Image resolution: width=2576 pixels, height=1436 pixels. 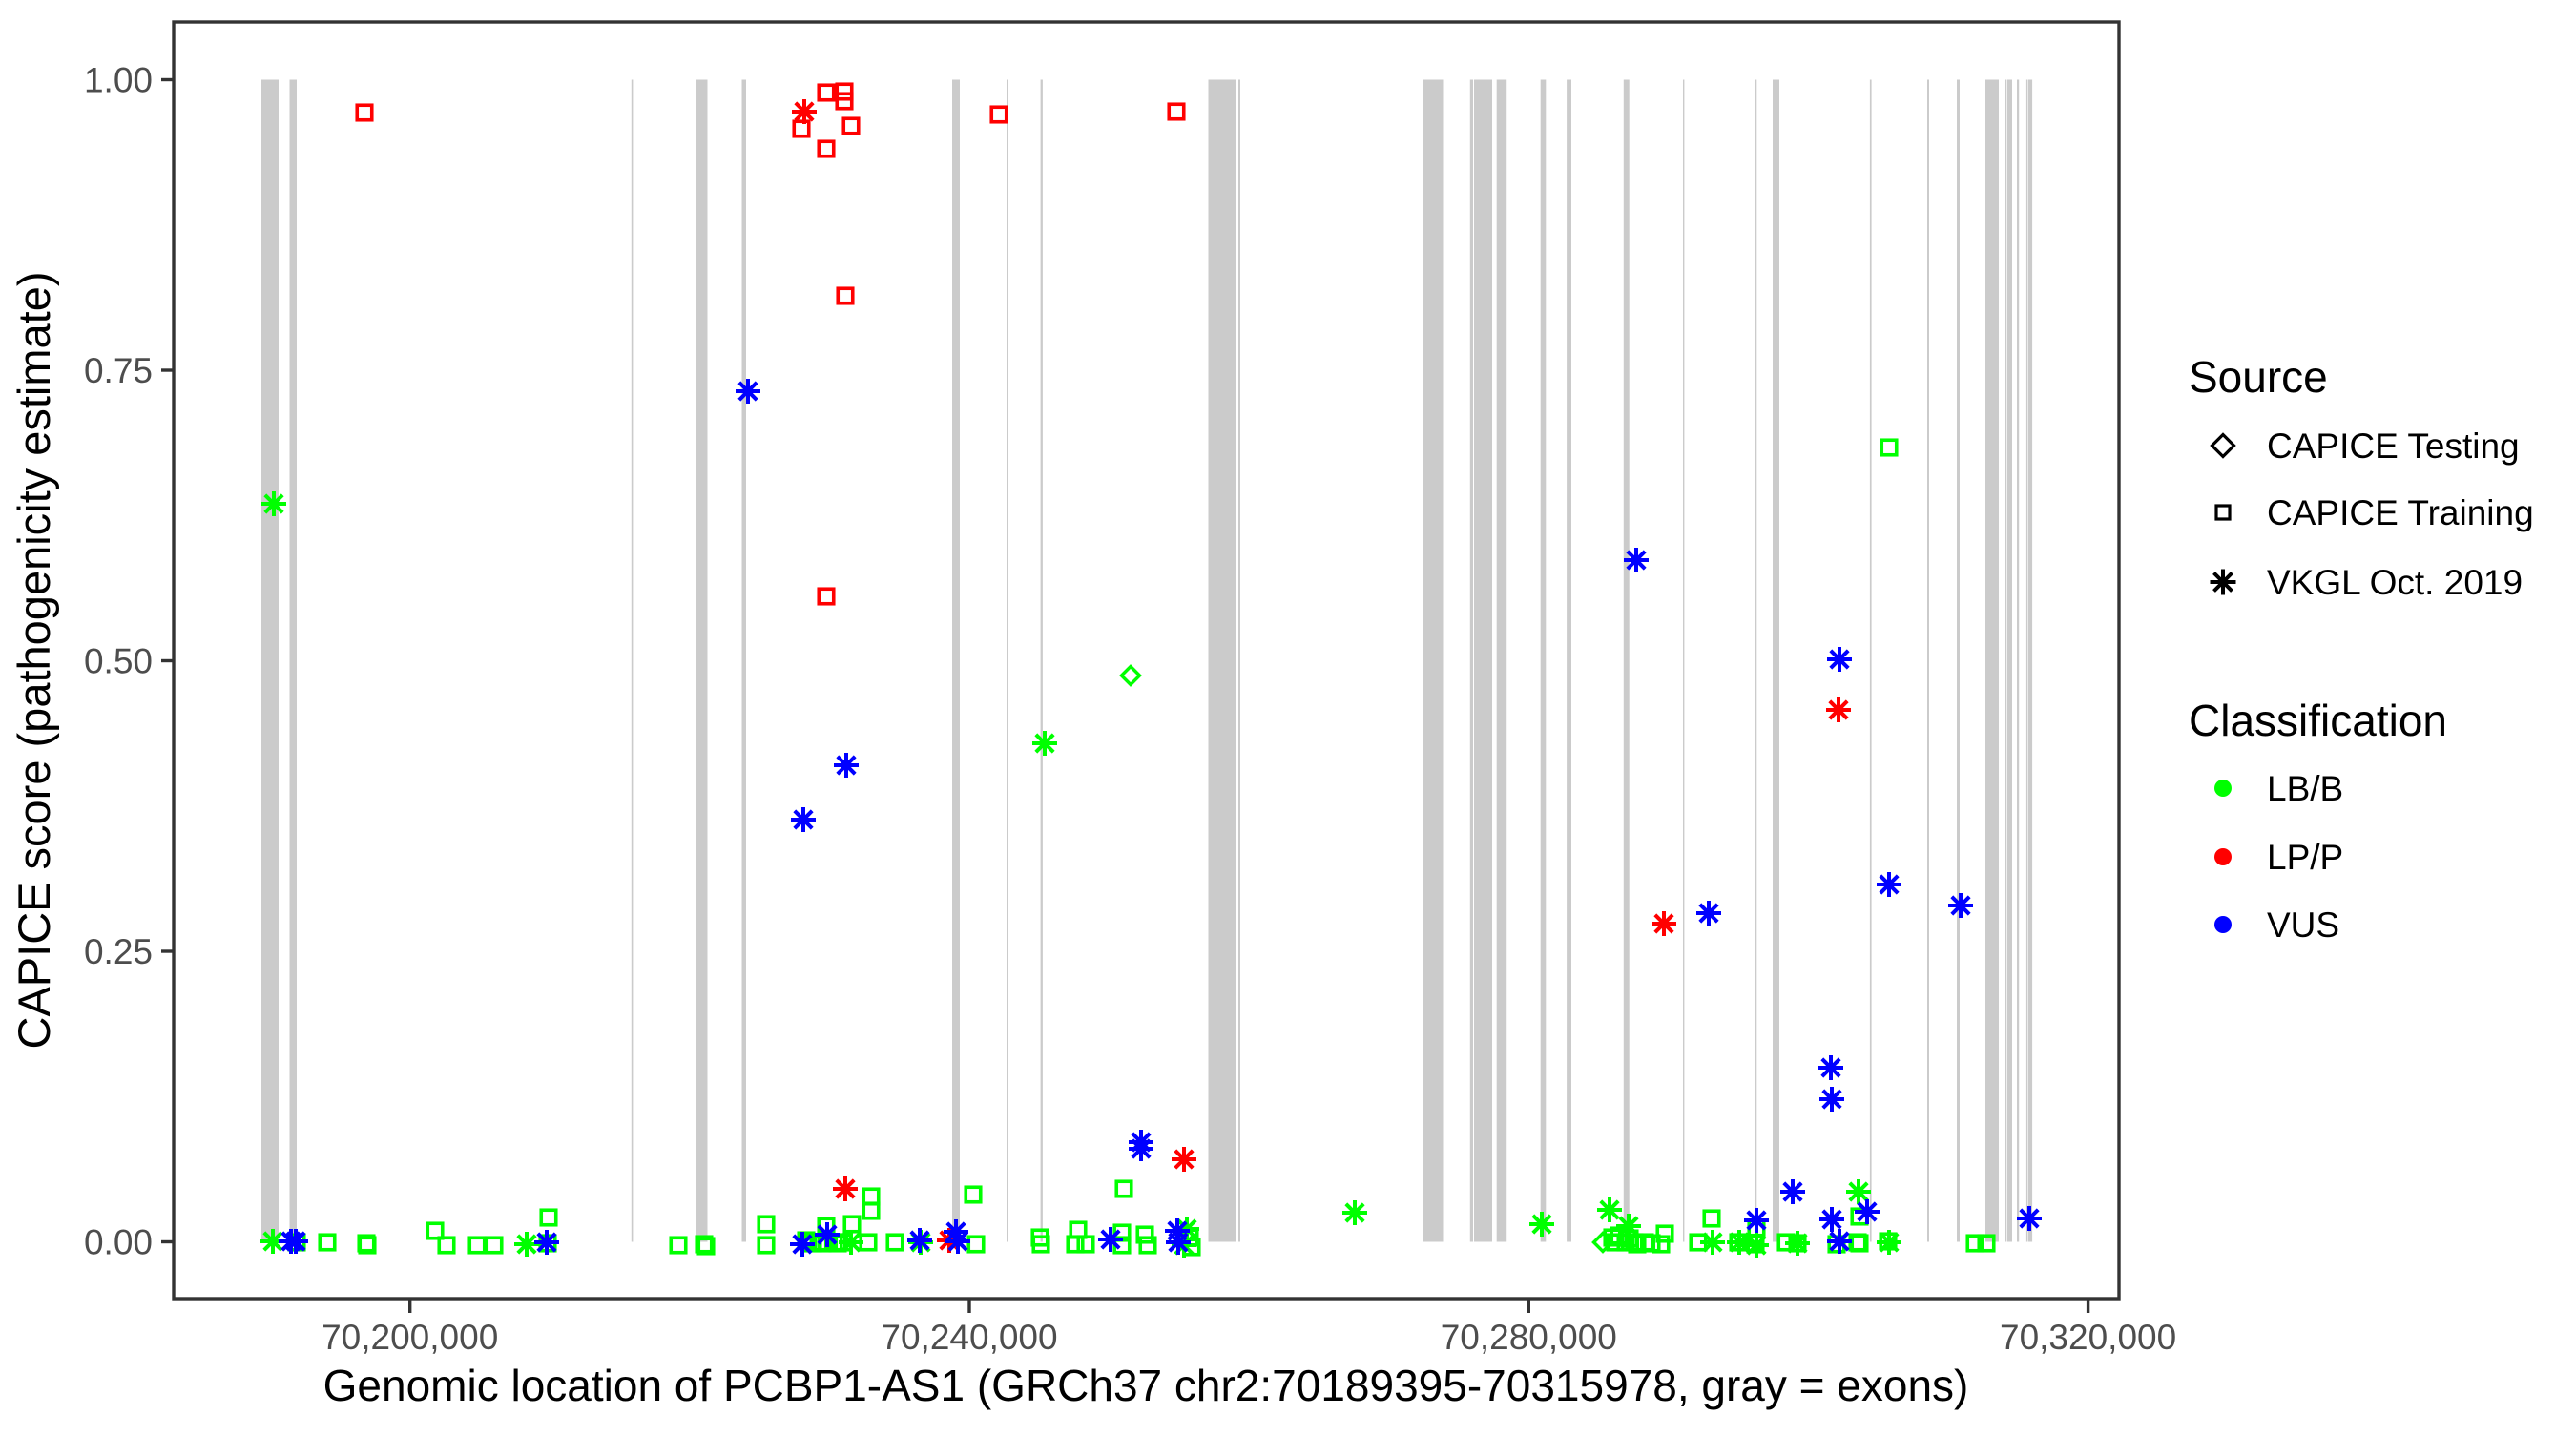 What do you see at coordinates (2303, 925) in the screenshot?
I see `svg-text: VUS` at bounding box center [2303, 925].